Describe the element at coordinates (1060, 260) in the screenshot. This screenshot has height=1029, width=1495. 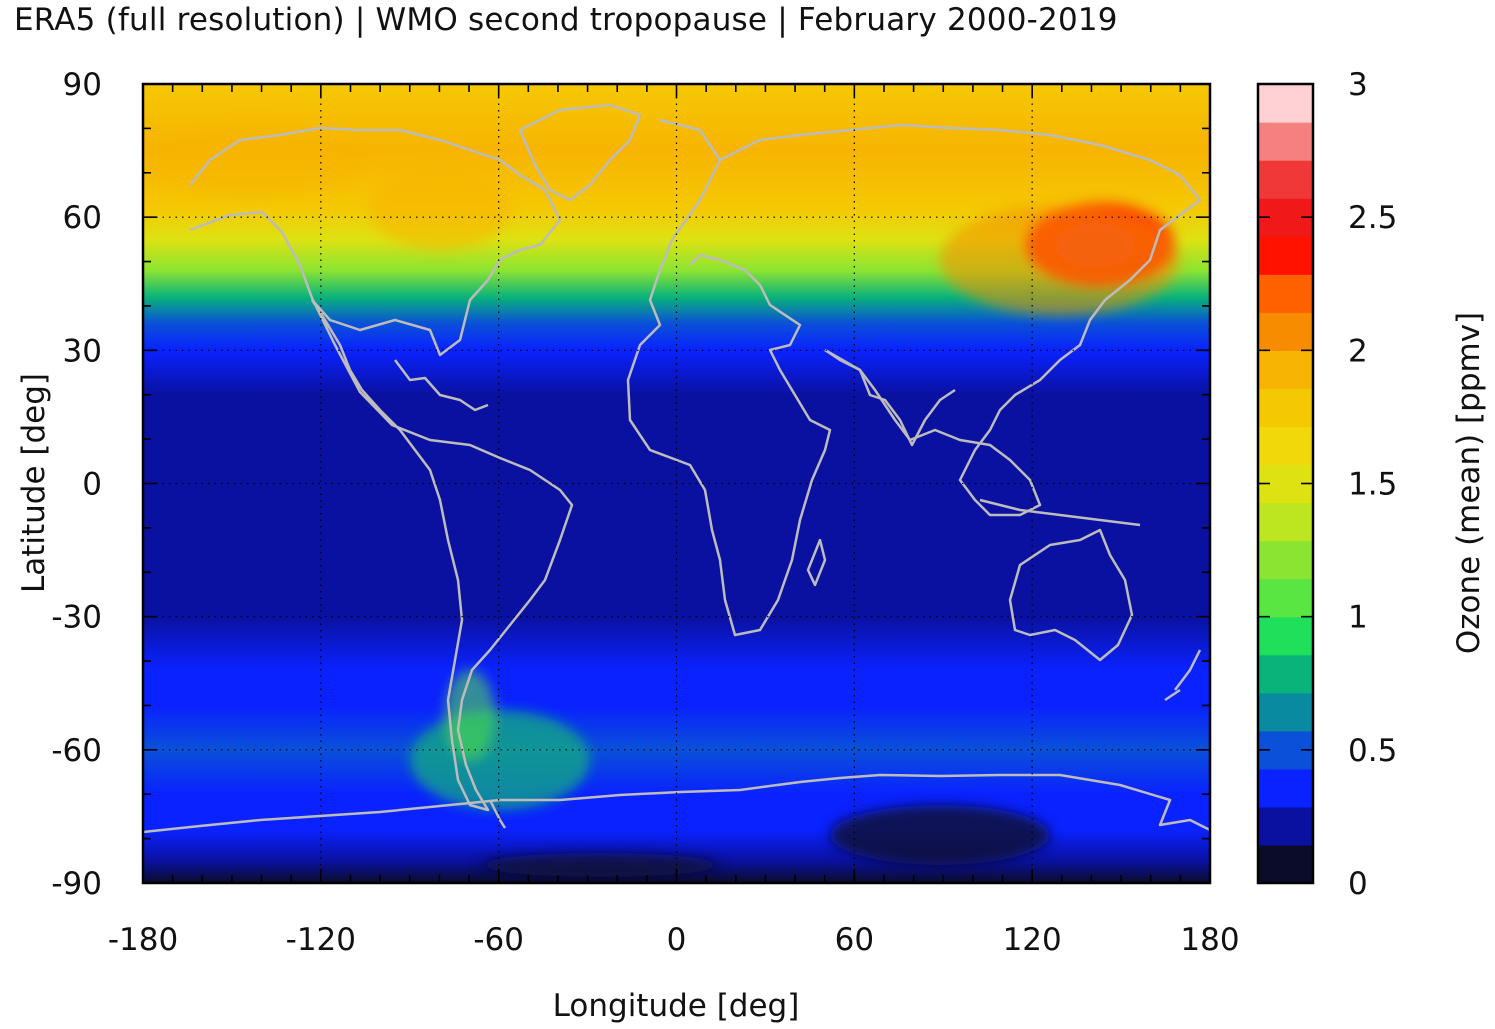
I see `ne-asia-halo` at that location.